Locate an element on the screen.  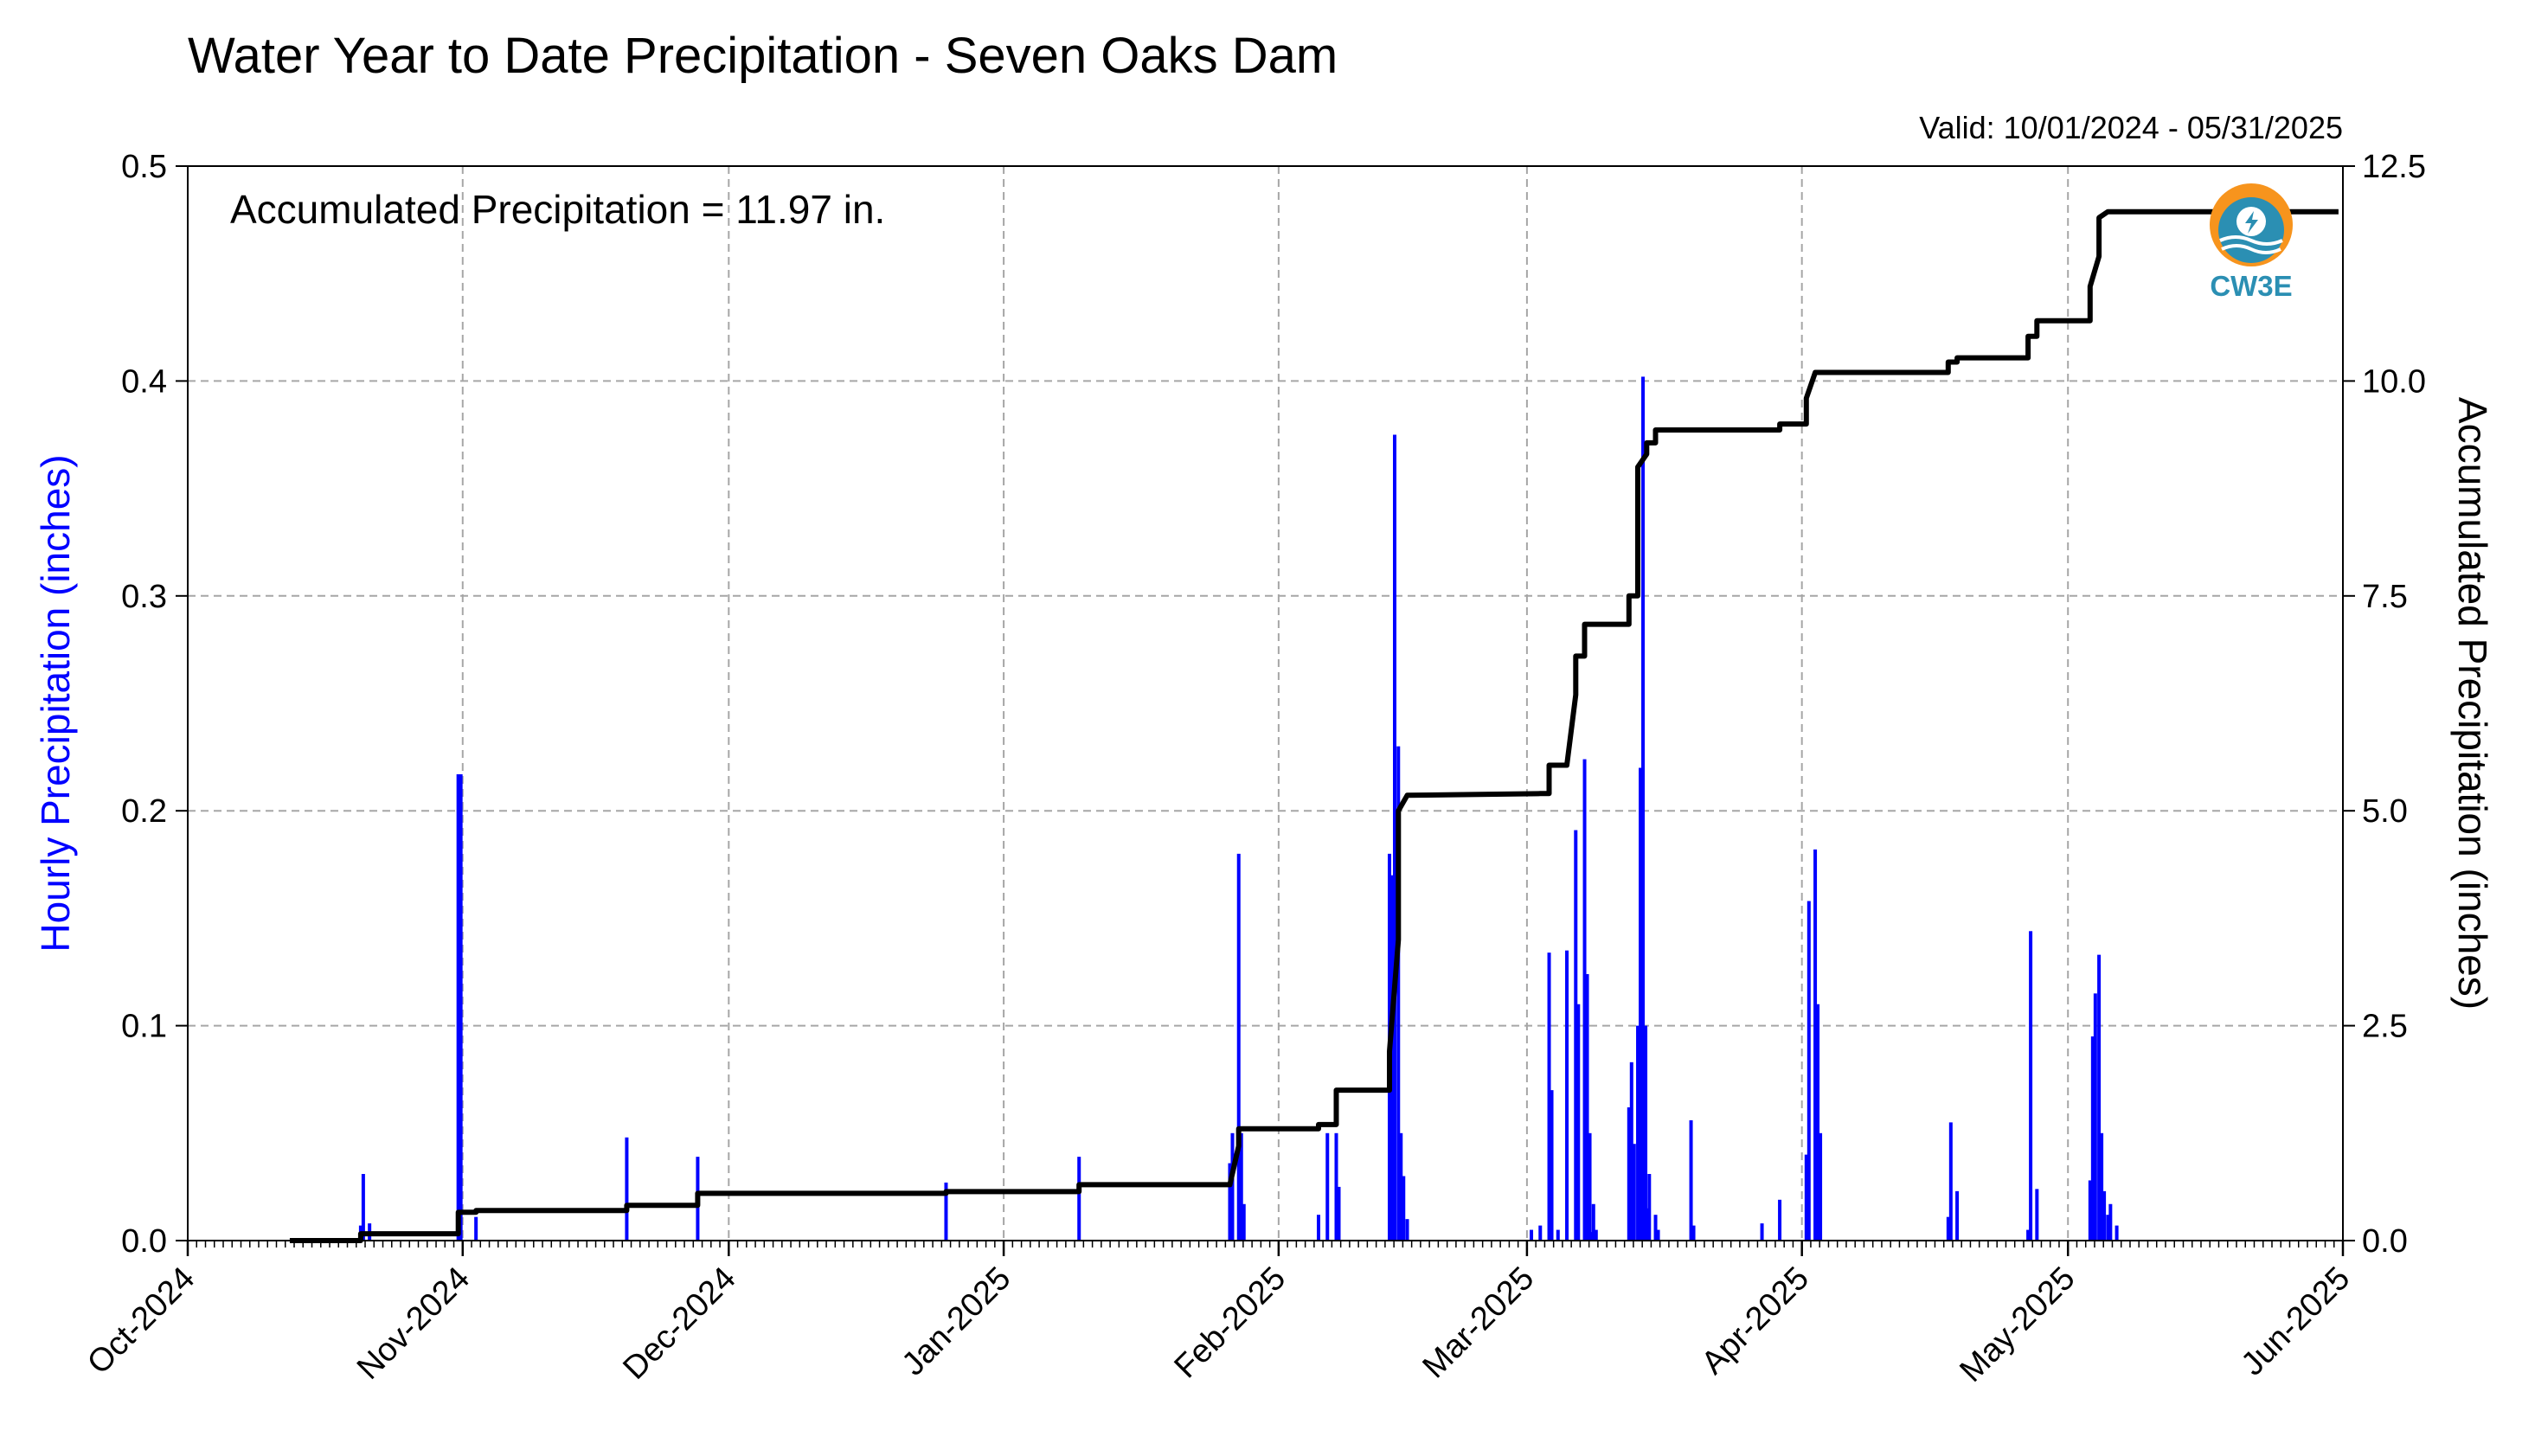
y-left-tick-label: 0.1 is located at coordinates (144, 1027).